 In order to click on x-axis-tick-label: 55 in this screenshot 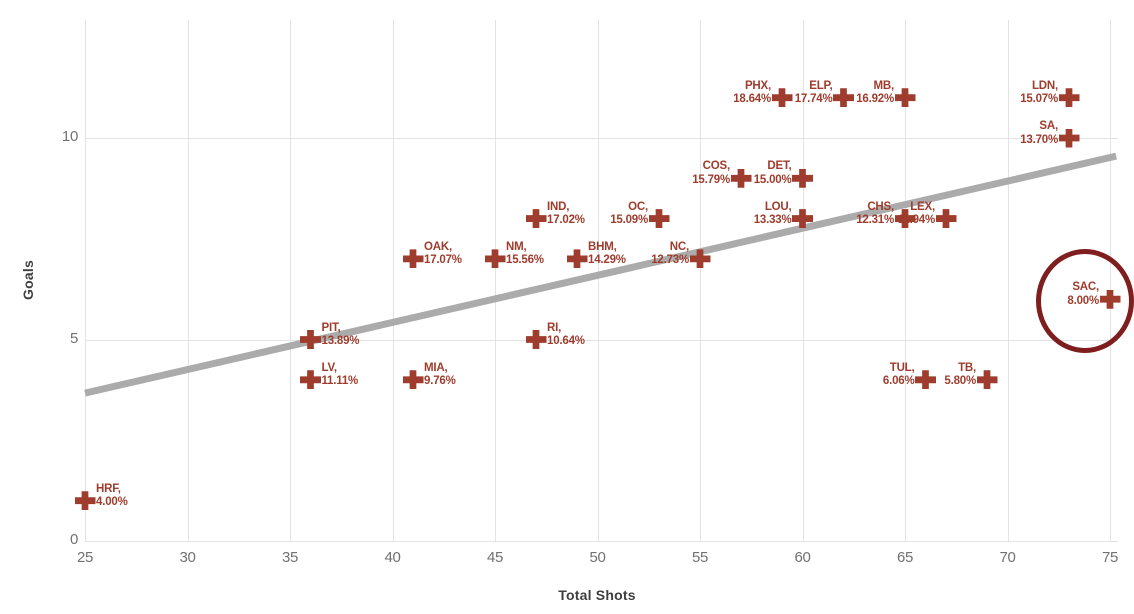, I will do `click(700, 557)`.